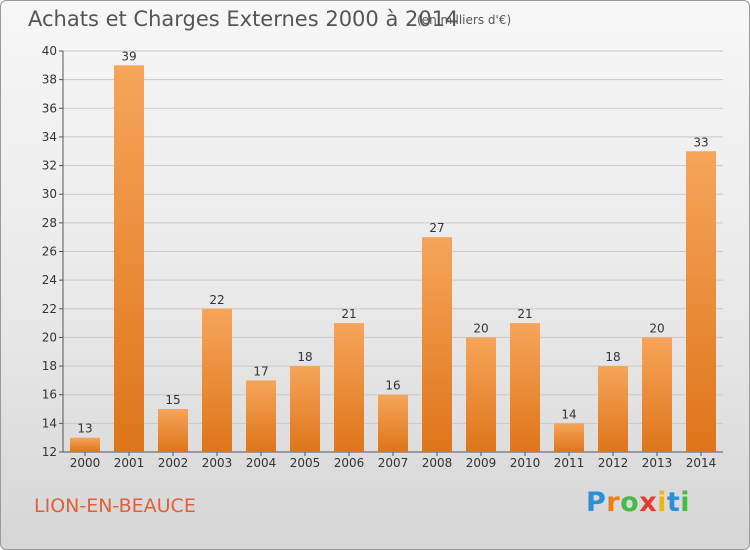 This screenshot has height=550, width=750. Describe the element at coordinates (648, 502) in the screenshot. I see `logo-letter: x` at that location.